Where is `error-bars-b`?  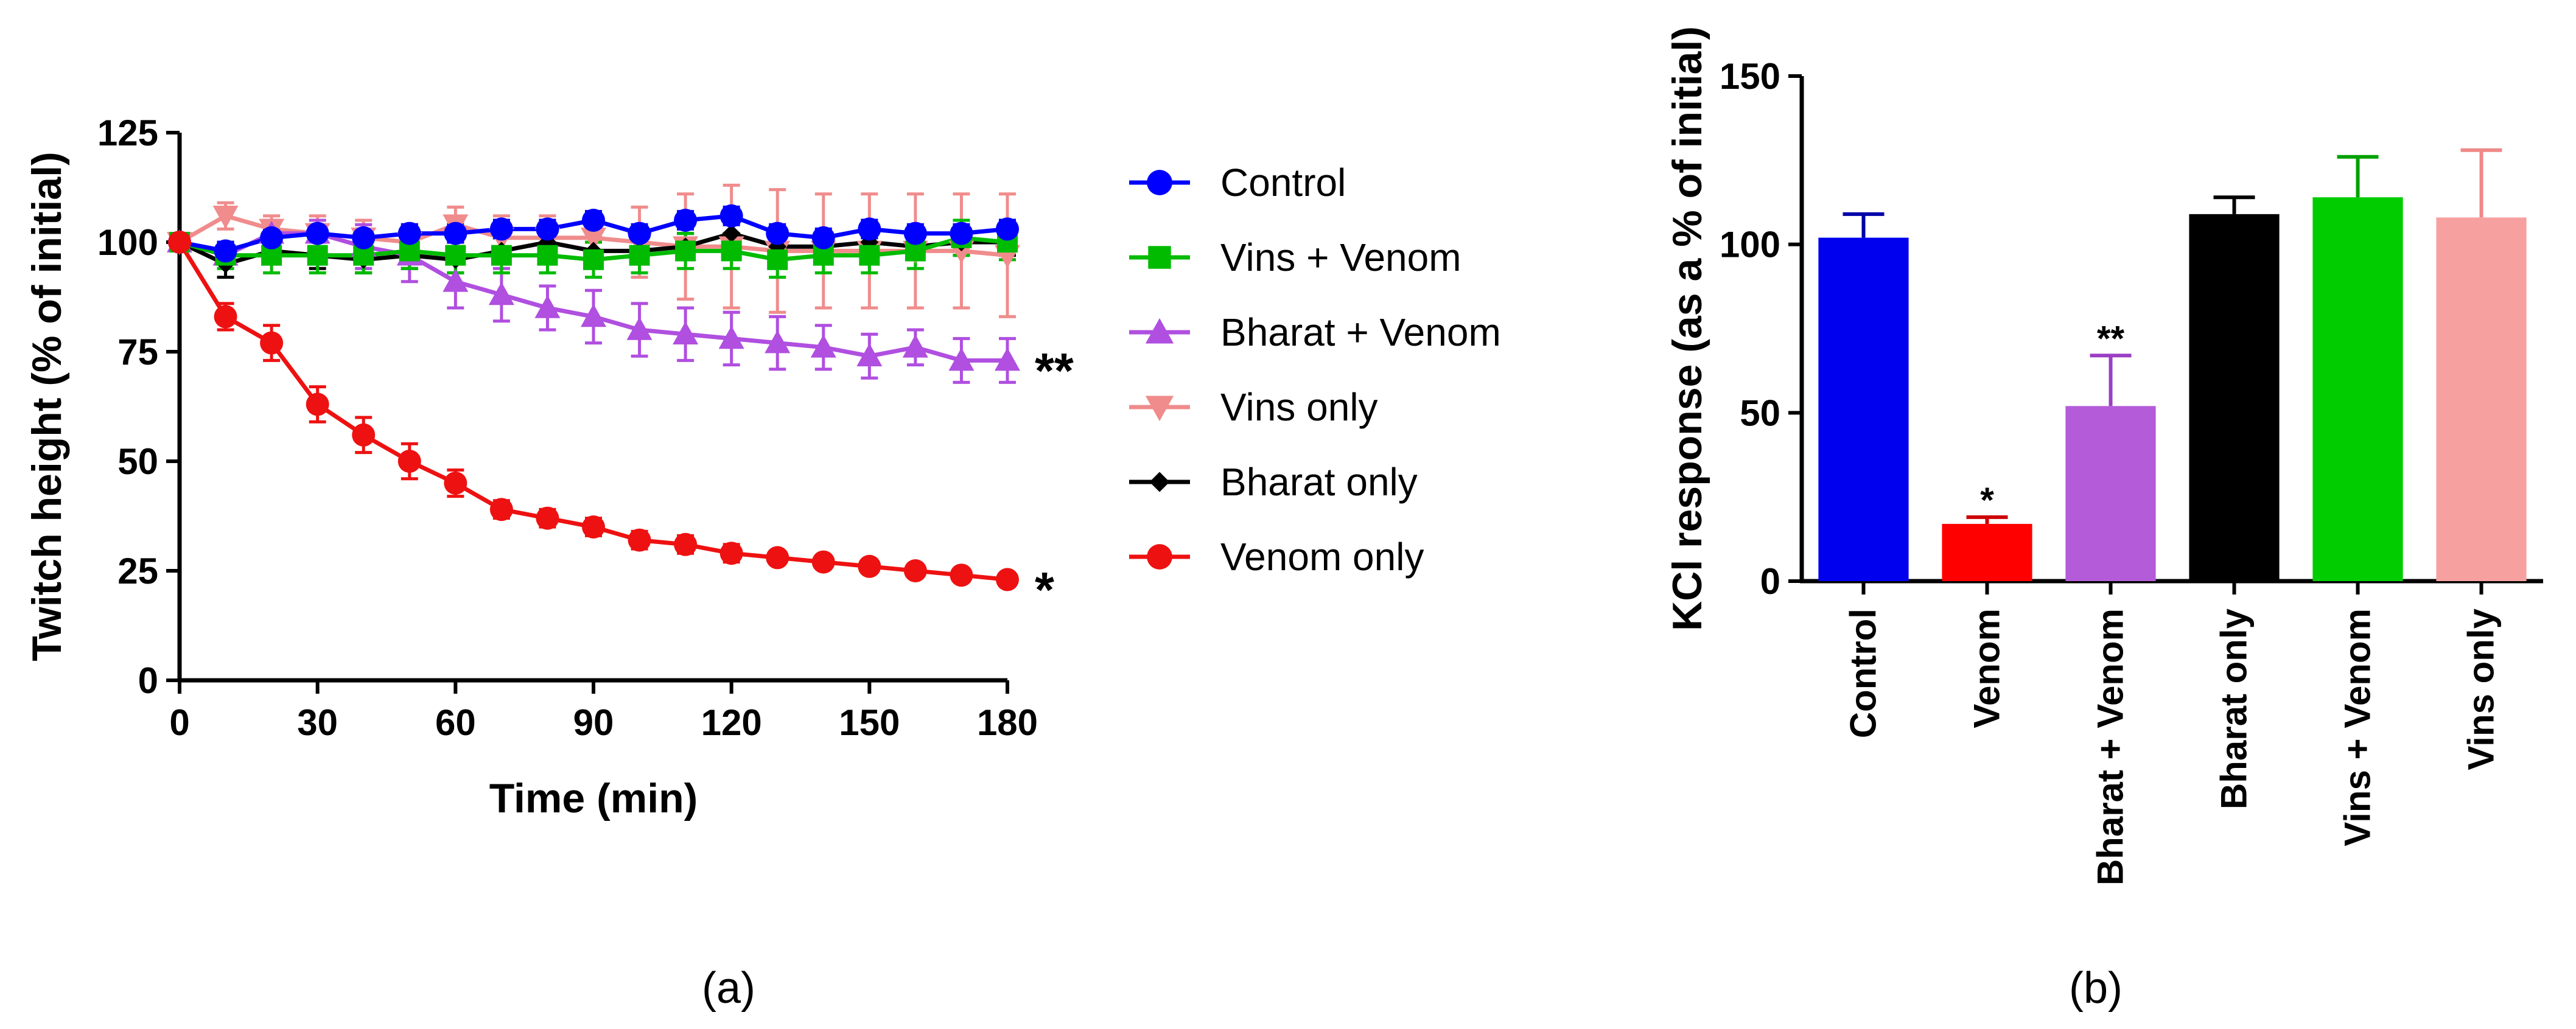 error-bars-b is located at coordinates (2172, 336).